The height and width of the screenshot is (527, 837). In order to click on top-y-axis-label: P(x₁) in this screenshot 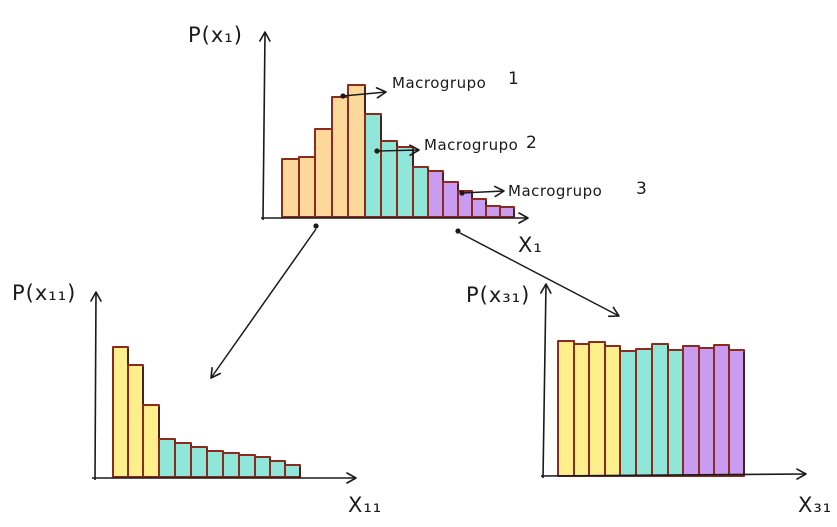, I will do `click(215, 35)`.